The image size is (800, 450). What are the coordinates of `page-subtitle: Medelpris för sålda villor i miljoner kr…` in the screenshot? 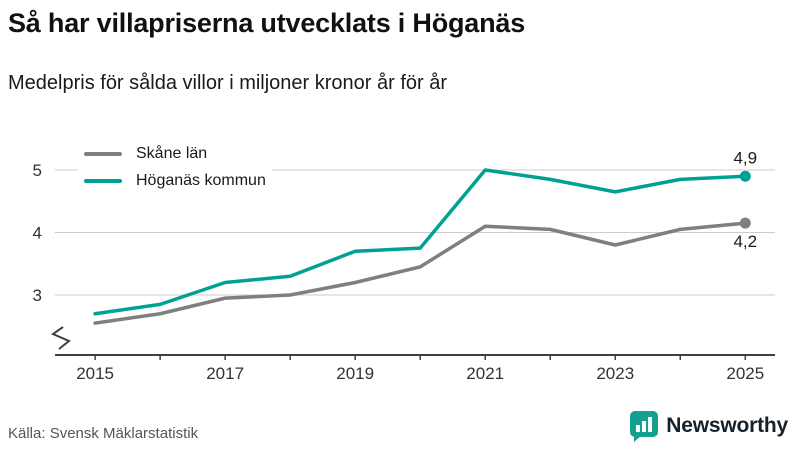 It's located at (228, 83).